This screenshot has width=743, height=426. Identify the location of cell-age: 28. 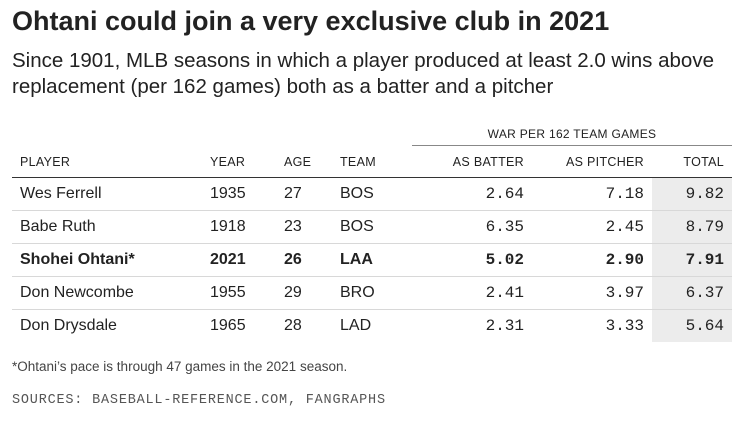
(293, 325).